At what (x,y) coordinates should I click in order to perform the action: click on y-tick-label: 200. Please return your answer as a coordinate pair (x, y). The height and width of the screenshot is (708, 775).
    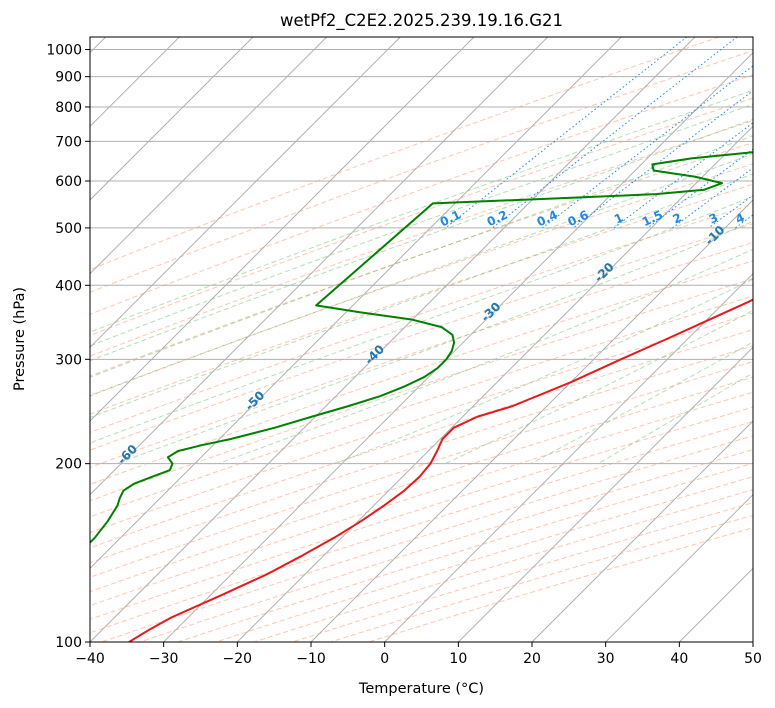
    Looking at the image, I should click on (68, 465).